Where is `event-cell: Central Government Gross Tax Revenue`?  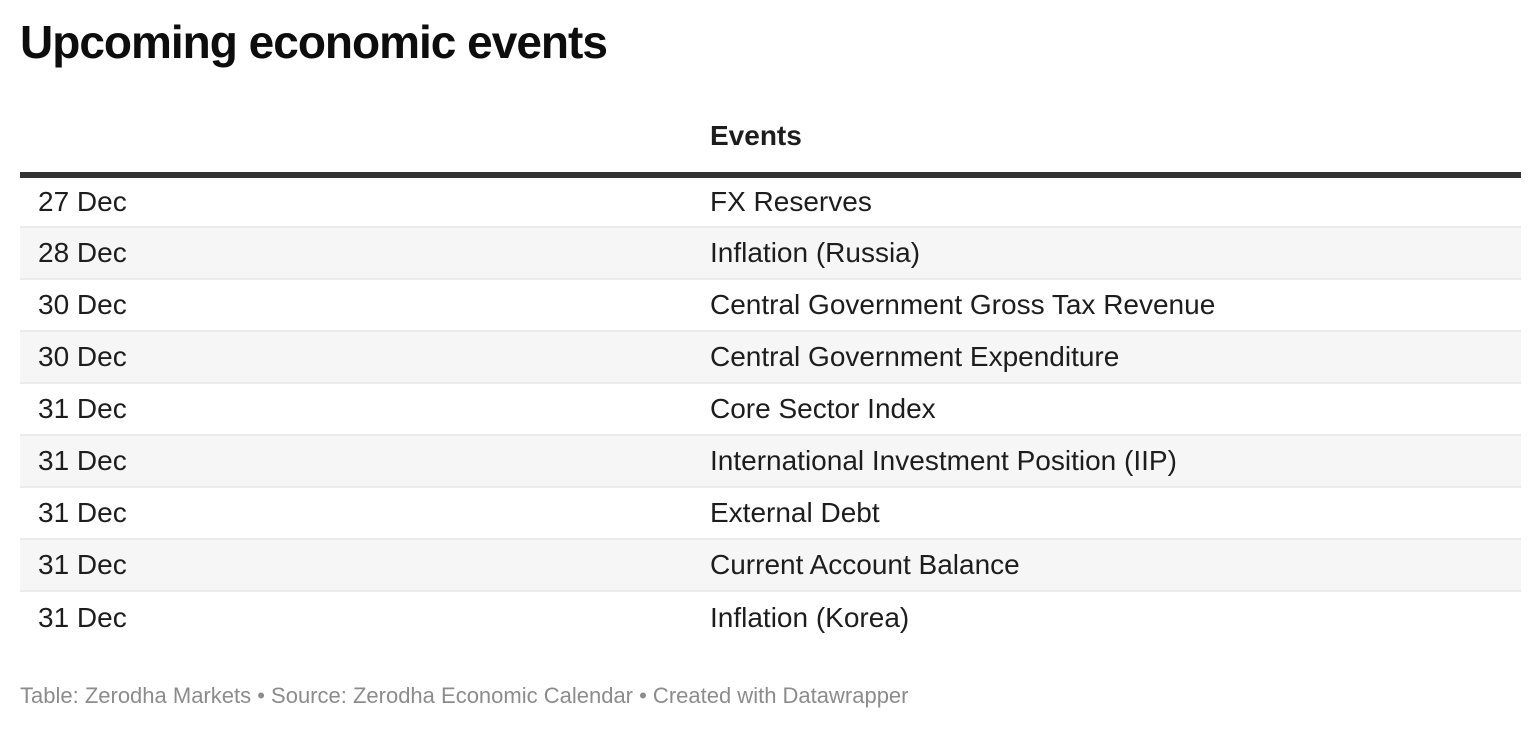 event-cell: Central Government Gross Tax Revenue is located at coordinates (1106, 304).